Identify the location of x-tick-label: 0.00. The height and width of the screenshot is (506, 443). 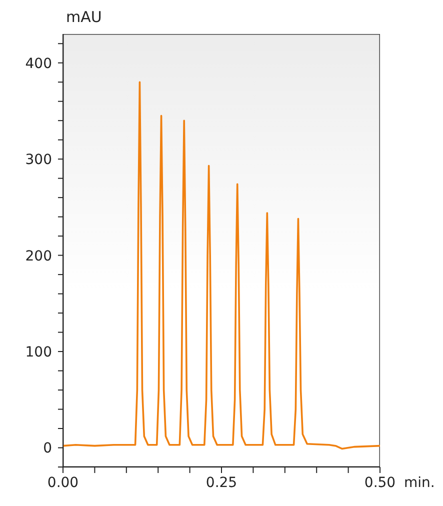
(63, 482).